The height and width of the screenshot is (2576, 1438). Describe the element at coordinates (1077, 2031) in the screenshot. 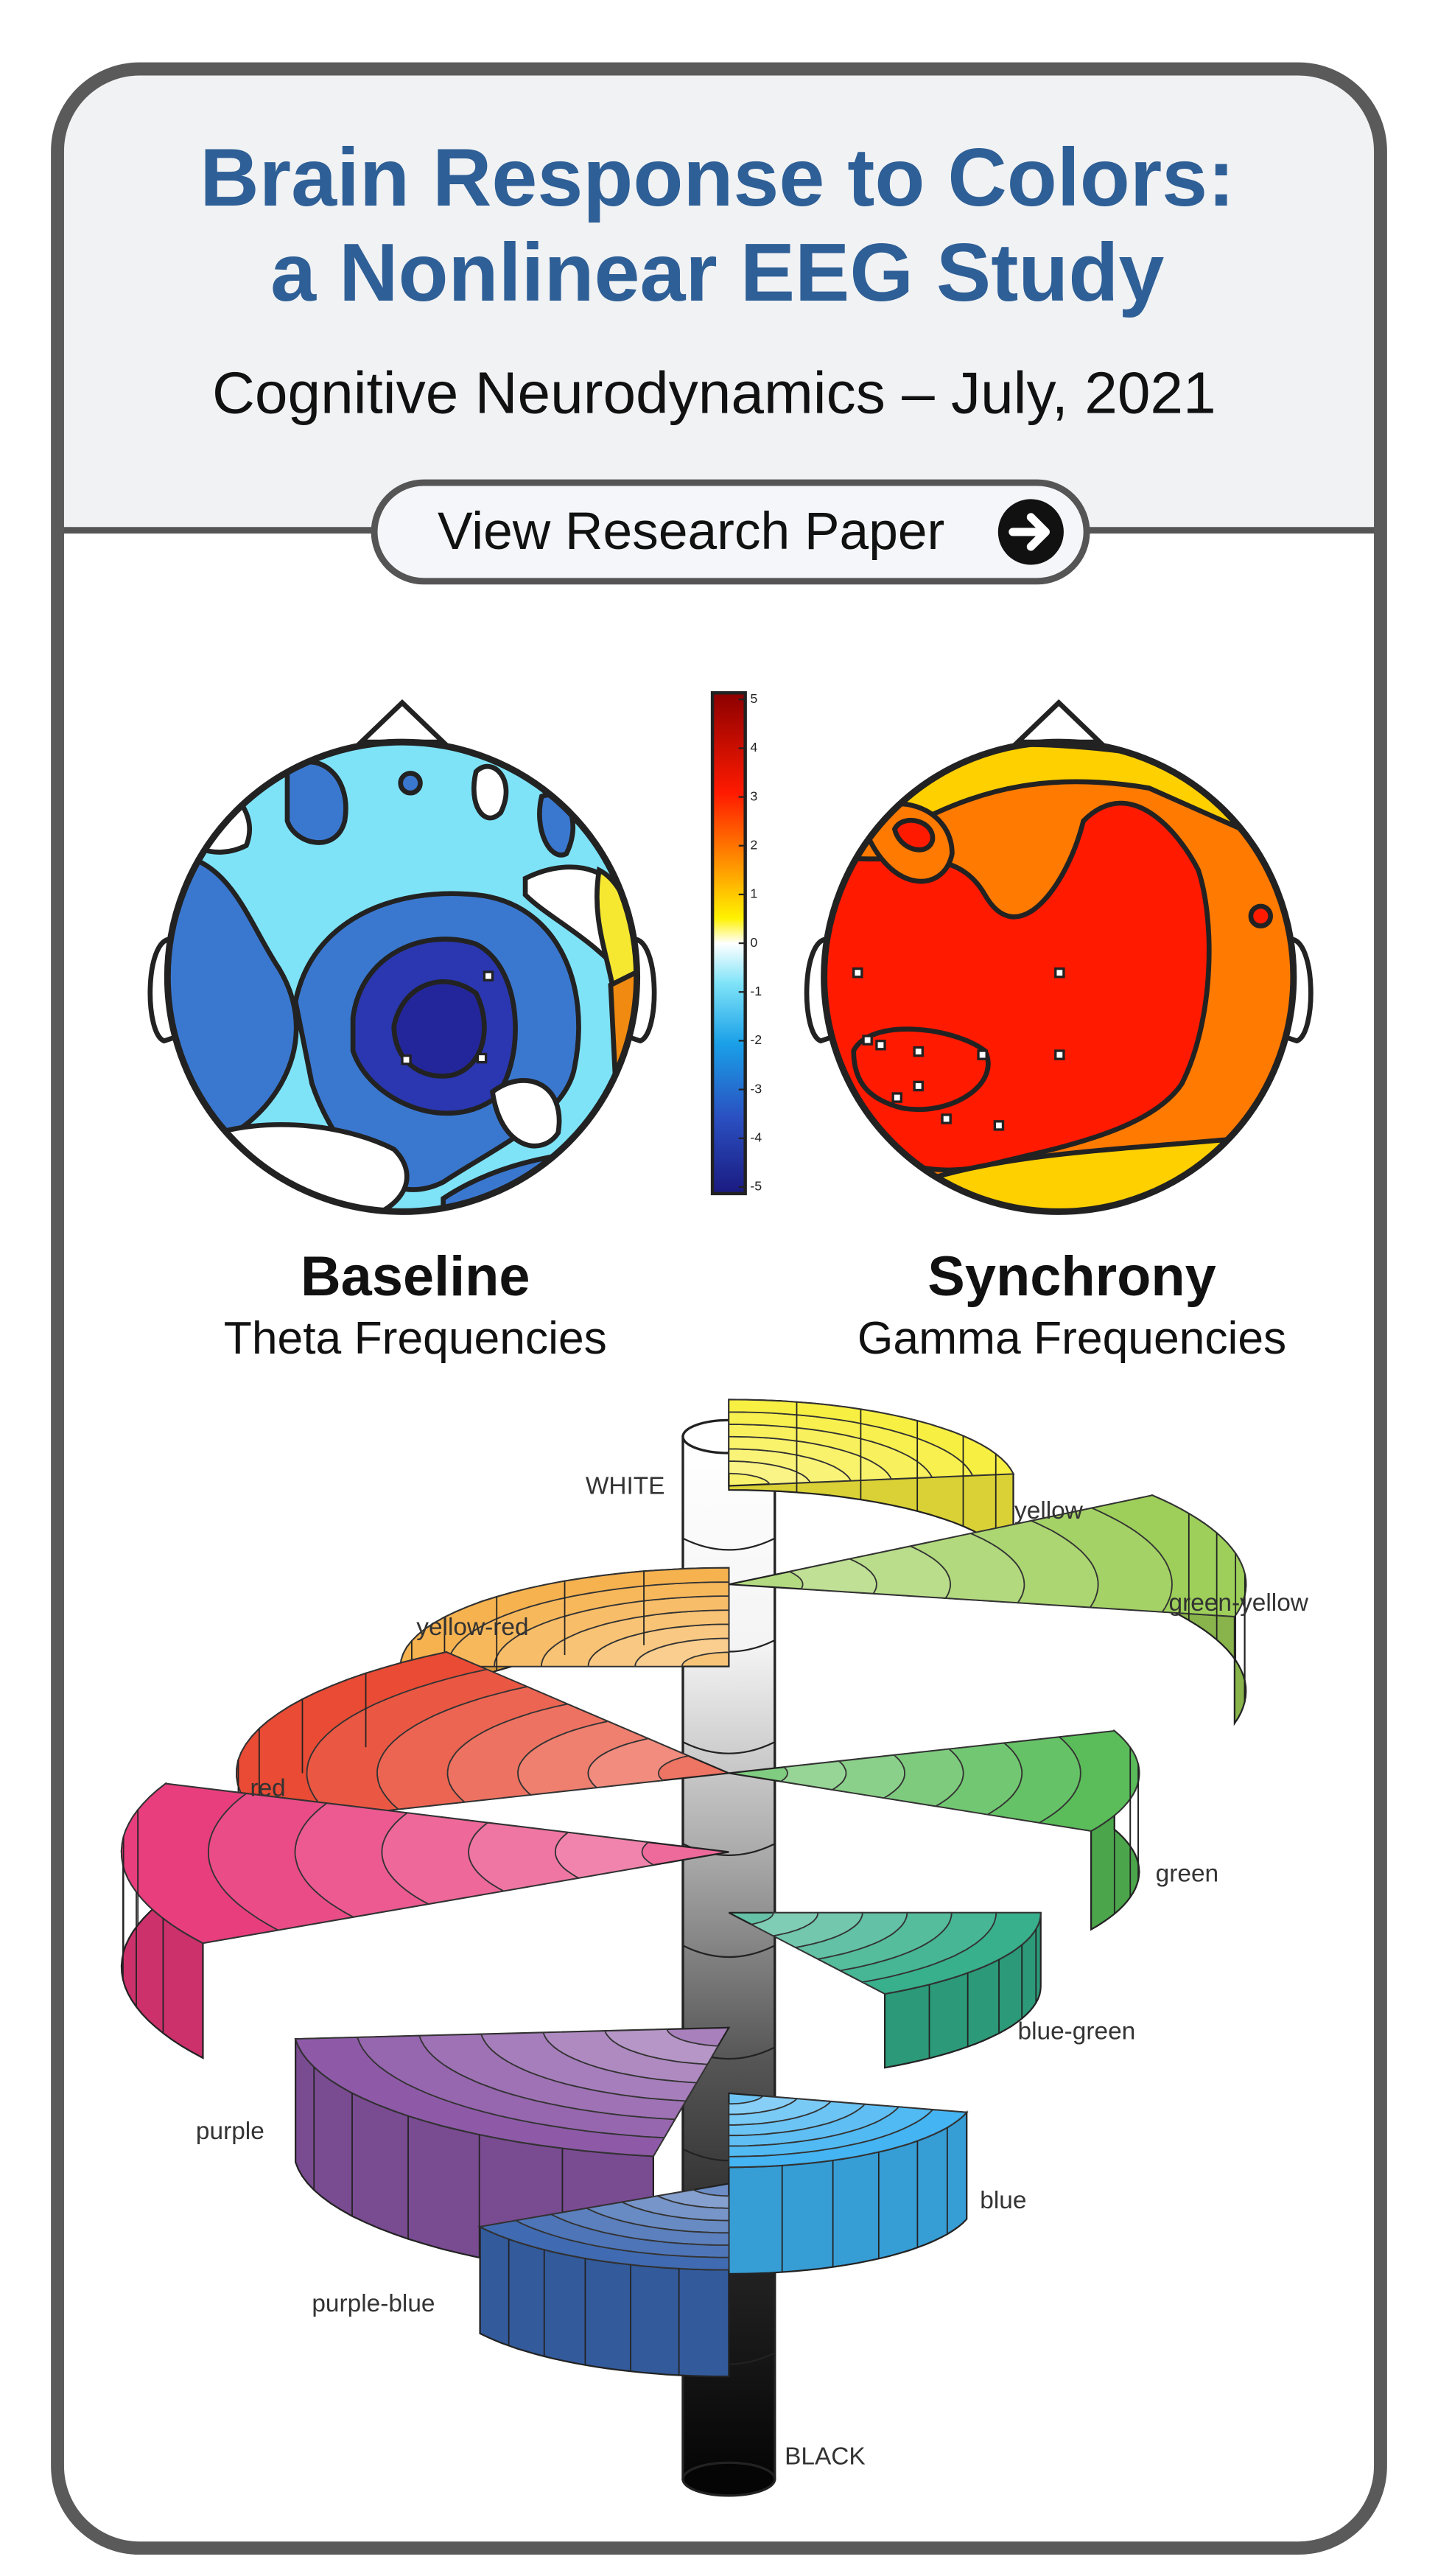

I see `hue-label: blue-green` at that location.